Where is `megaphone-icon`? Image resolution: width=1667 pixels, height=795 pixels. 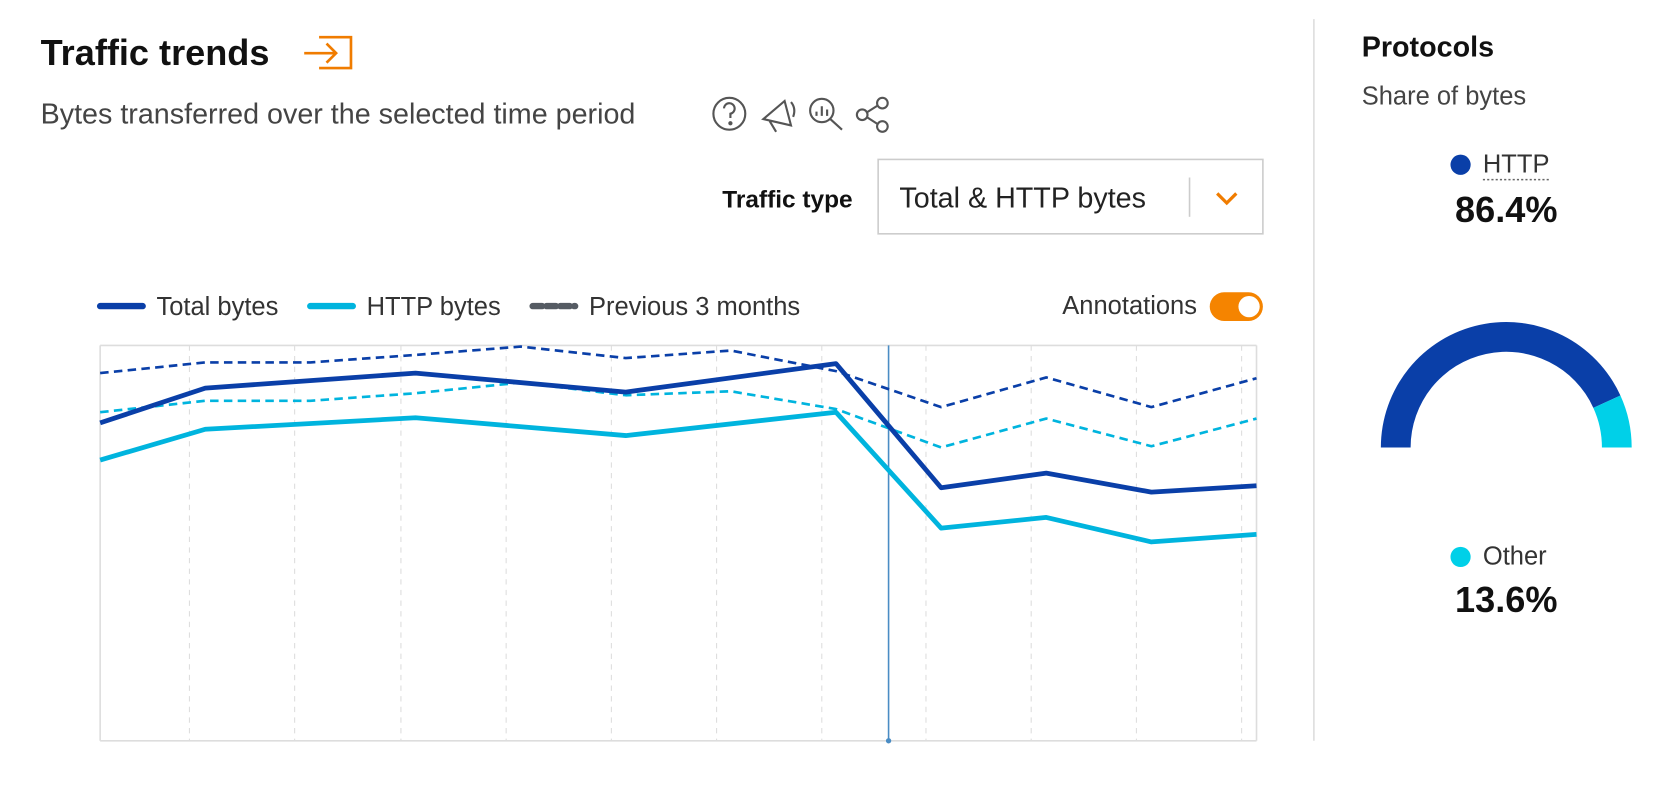 megaphone-icon is located at coordinates (778, 116).